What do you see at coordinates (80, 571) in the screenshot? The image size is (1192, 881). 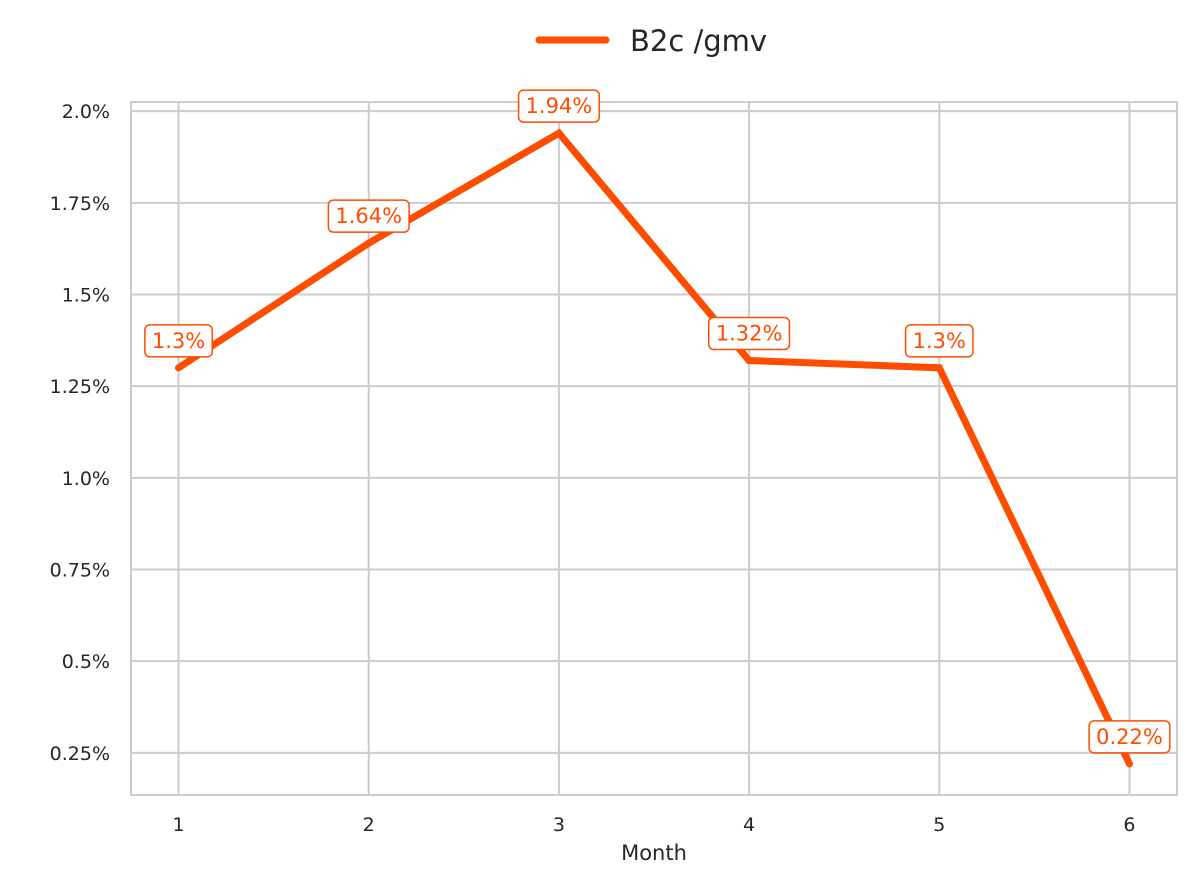 I see `y-tick-label: 0.75%` at bounding box center [80, 571].